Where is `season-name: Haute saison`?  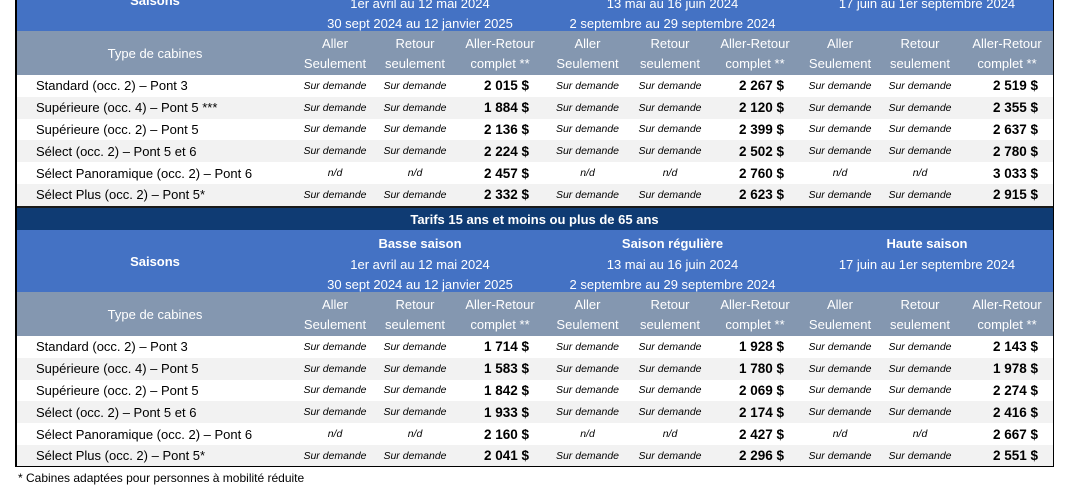
season-name: Haute saison is located at coordinates (927, 243).